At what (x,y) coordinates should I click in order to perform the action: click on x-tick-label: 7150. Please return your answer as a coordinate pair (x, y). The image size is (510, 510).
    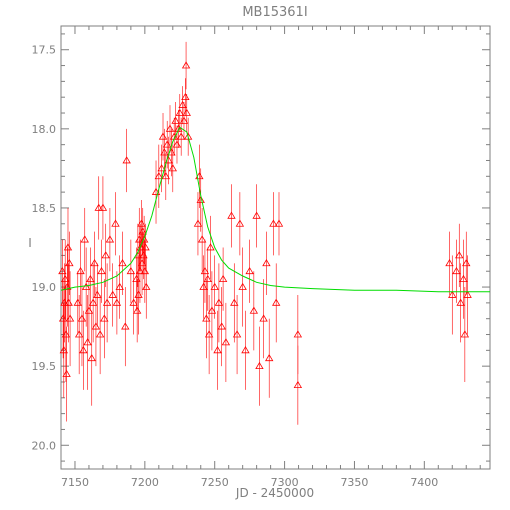
    Looking at the image, I should click on (75, 482).